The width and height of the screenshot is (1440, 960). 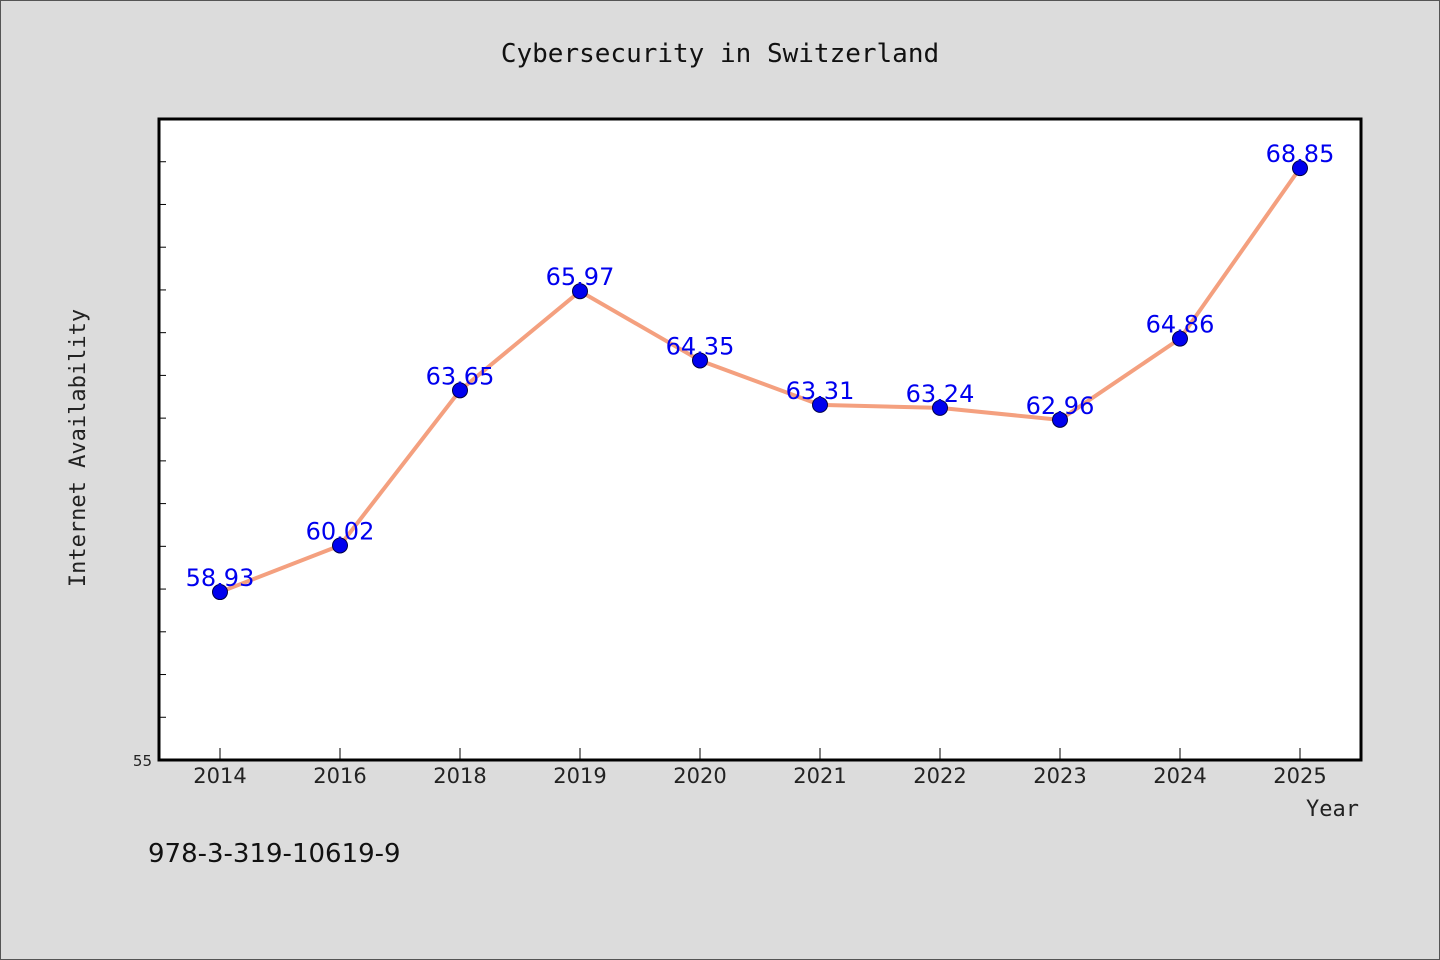 What do you see at coordinates (700, 346) in the screenshot?
I see `data-label: 64.35` at bounding box center [700, 346].